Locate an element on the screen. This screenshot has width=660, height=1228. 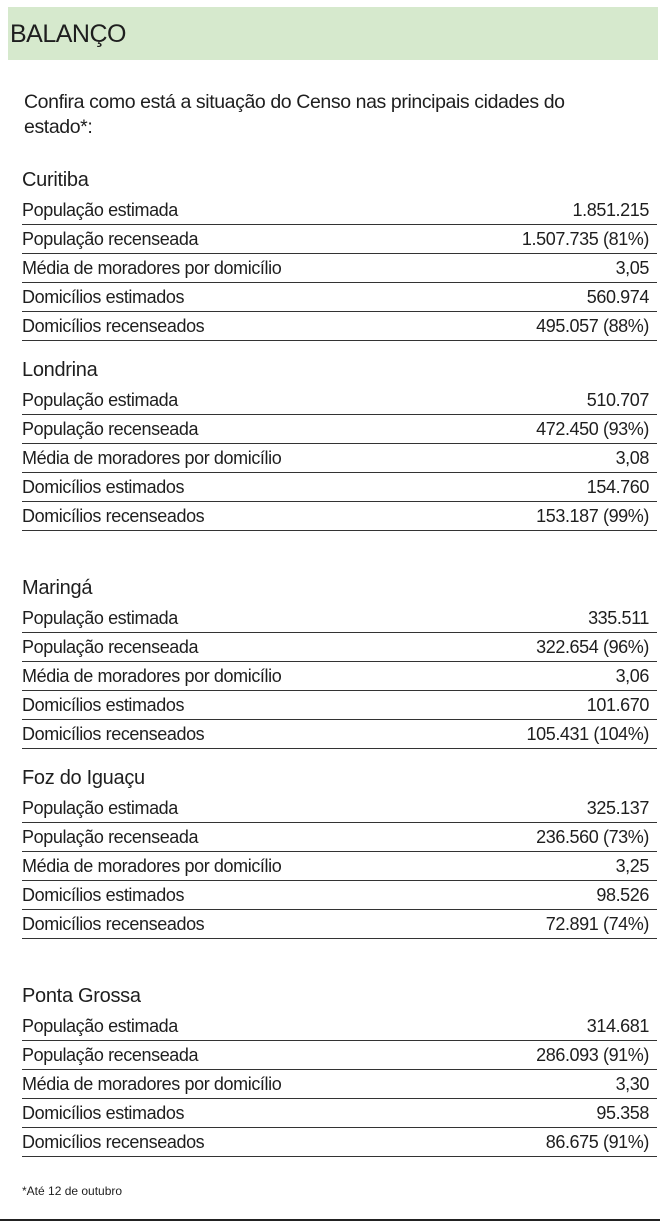
table-row: População recenseada 236.560 (73%) is located at coordinates (339, 837).